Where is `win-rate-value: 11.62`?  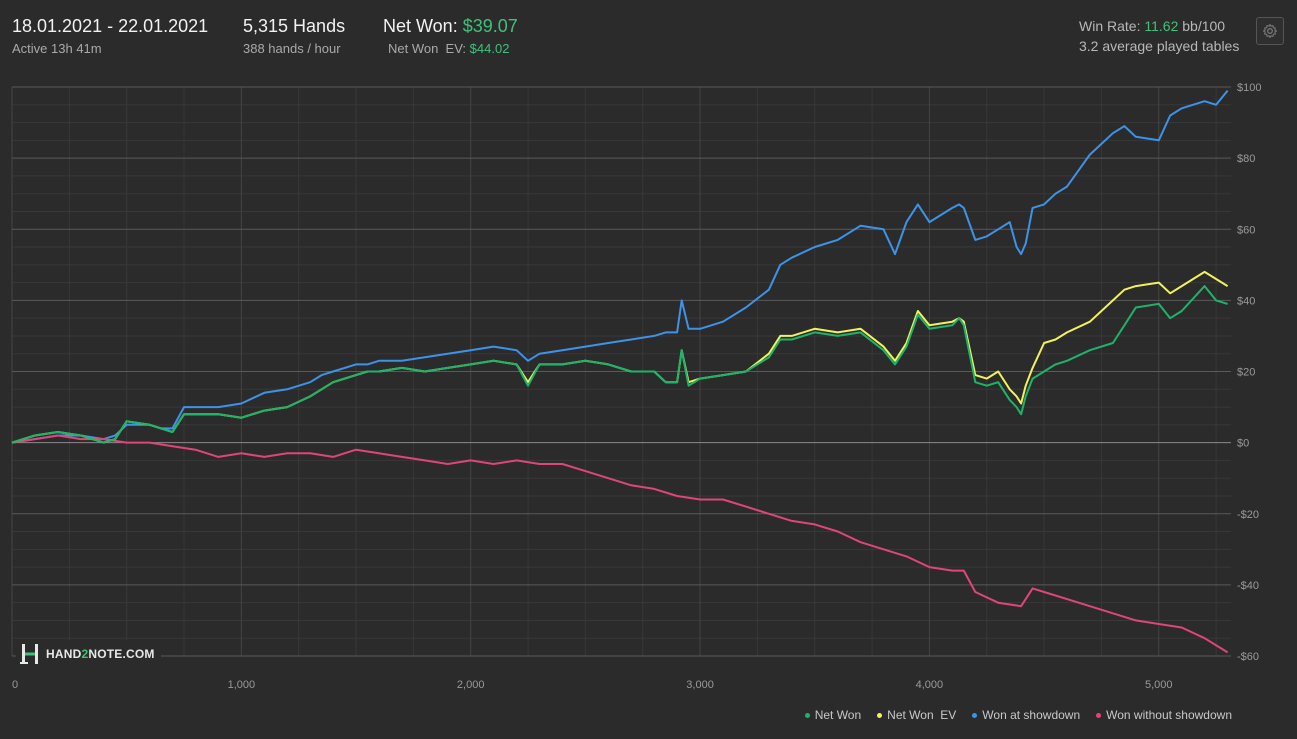
win-rate-value: 11.62 is located at coordinates (1161, 26).